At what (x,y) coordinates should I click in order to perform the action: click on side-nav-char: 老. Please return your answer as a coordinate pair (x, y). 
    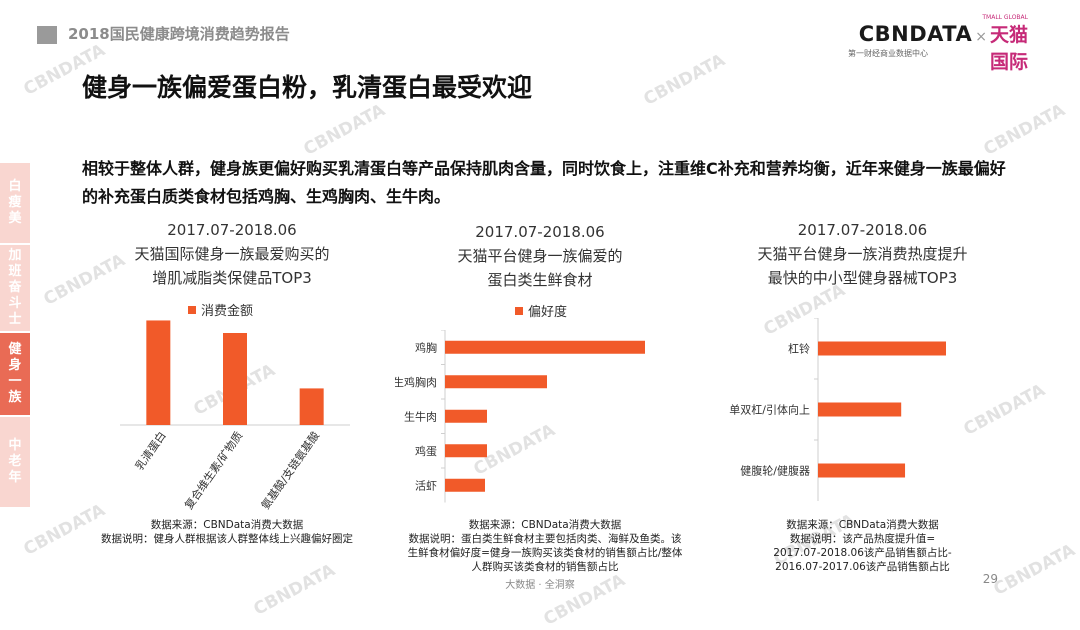
    Looking at the image, I should click on (15, 461).